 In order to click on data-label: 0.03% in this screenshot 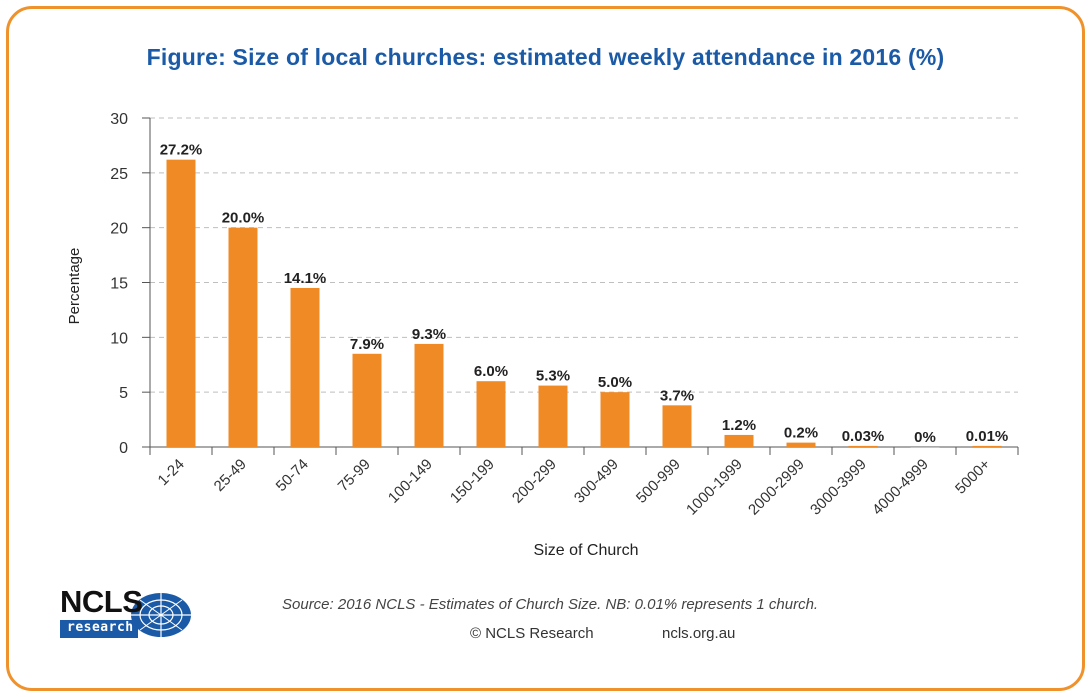, I will do `click(863, 436)`.